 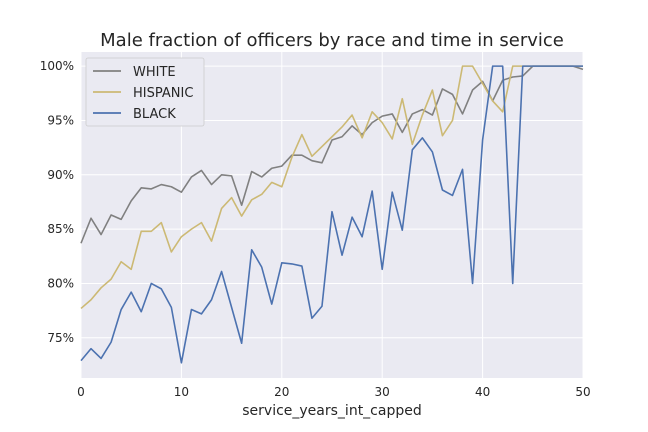 I want to click on legend-box, so click(x=145, y=92).